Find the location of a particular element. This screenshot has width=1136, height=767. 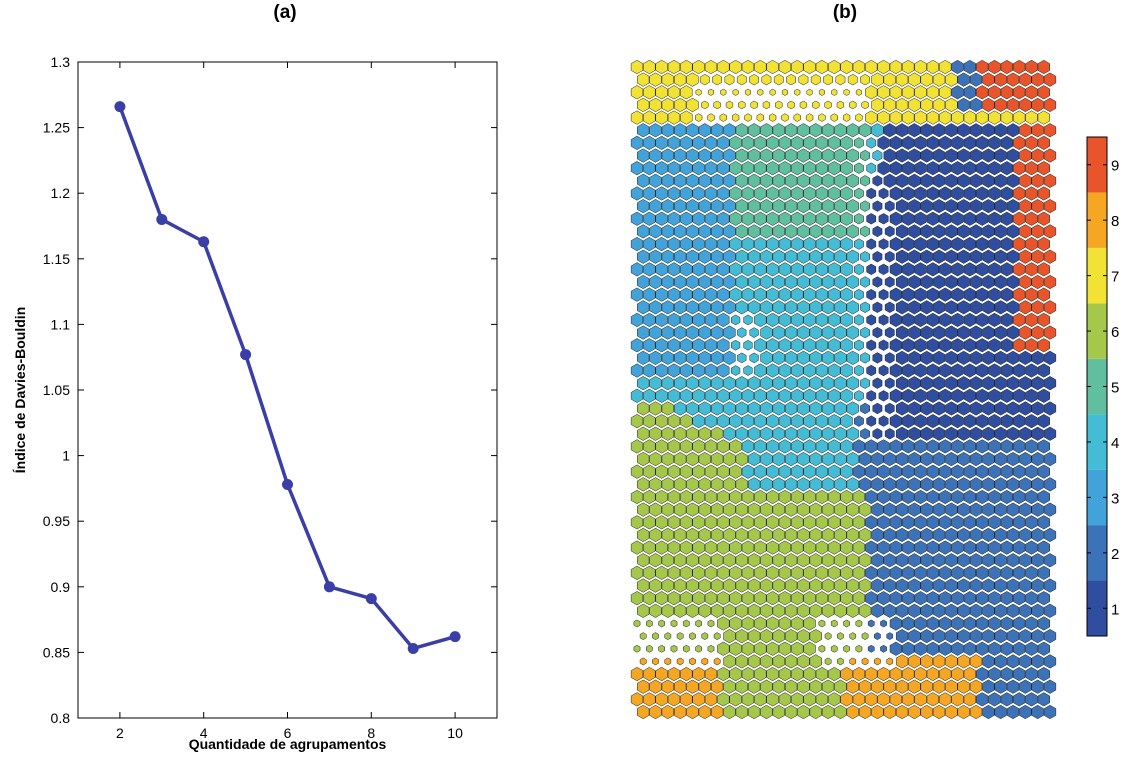

colorbar-tick-label: 8 is located at coordinates (1115, 221).